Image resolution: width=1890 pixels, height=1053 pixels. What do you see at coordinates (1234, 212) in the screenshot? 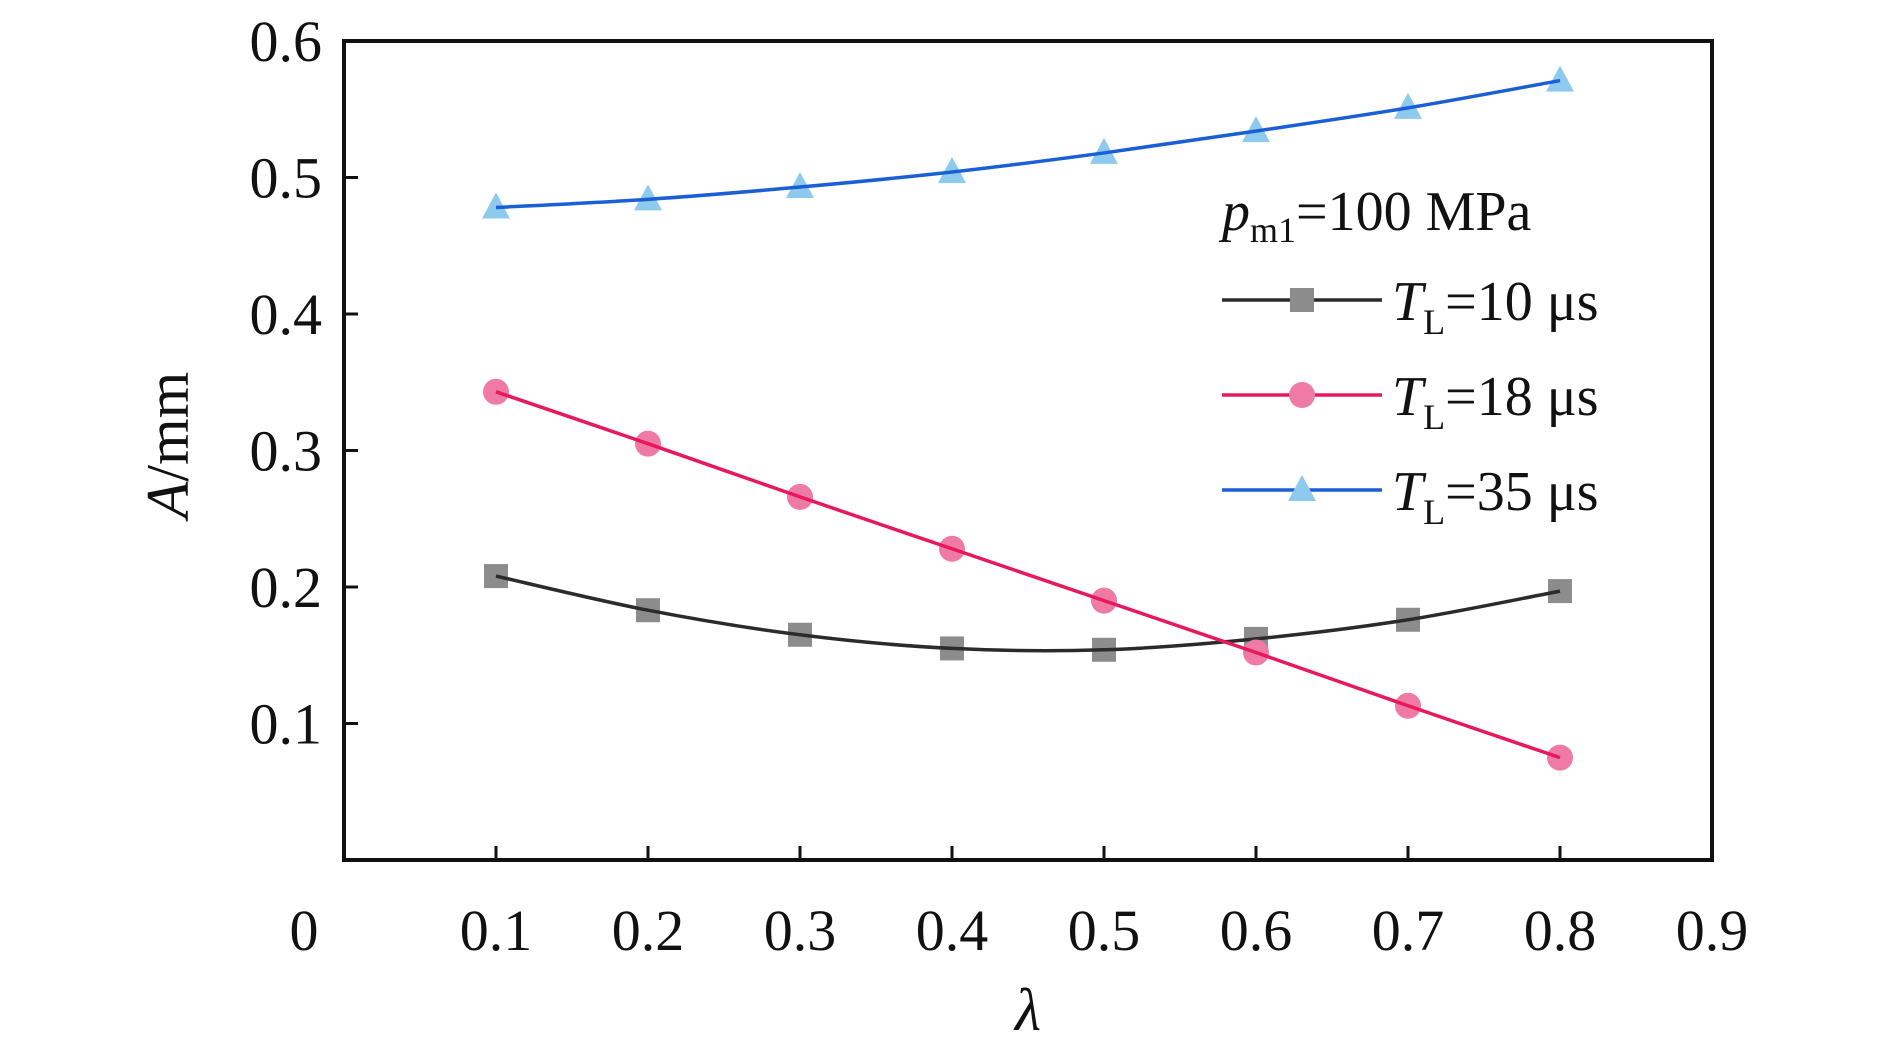
I see `legend-header-var: p` at bounding box center [1234, 212].